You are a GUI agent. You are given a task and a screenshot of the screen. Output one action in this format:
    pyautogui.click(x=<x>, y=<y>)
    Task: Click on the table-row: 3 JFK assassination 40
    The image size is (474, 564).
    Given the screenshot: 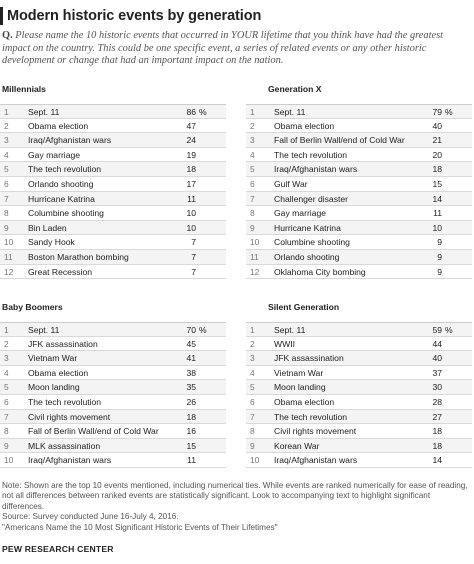 What is the action you would take?
    pyautogui.click(x=359, y=358)
    